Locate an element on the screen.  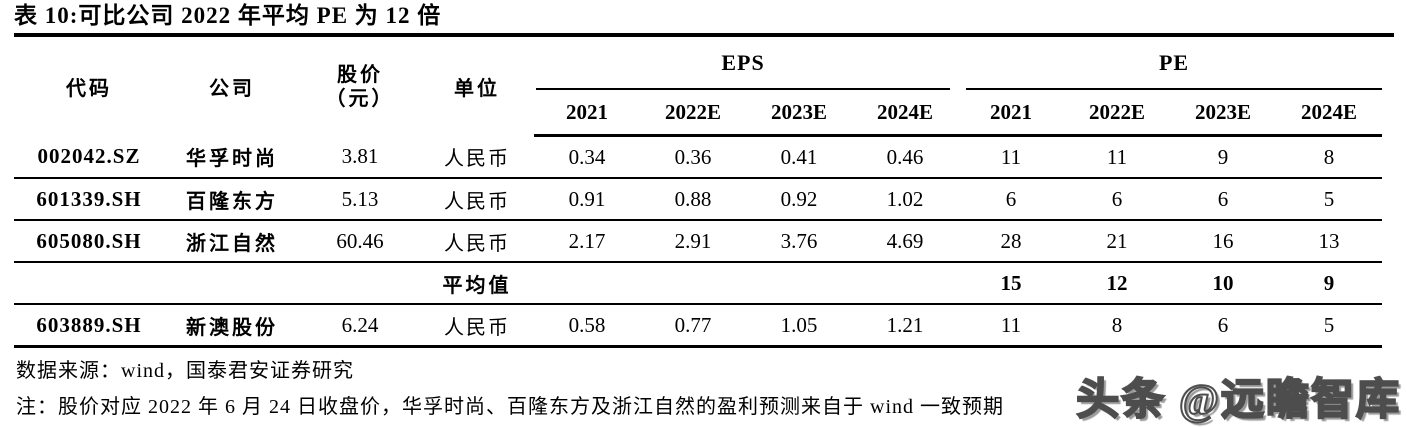
cell-eps-2023e: 0.92 is located at coordinates (799, 199).